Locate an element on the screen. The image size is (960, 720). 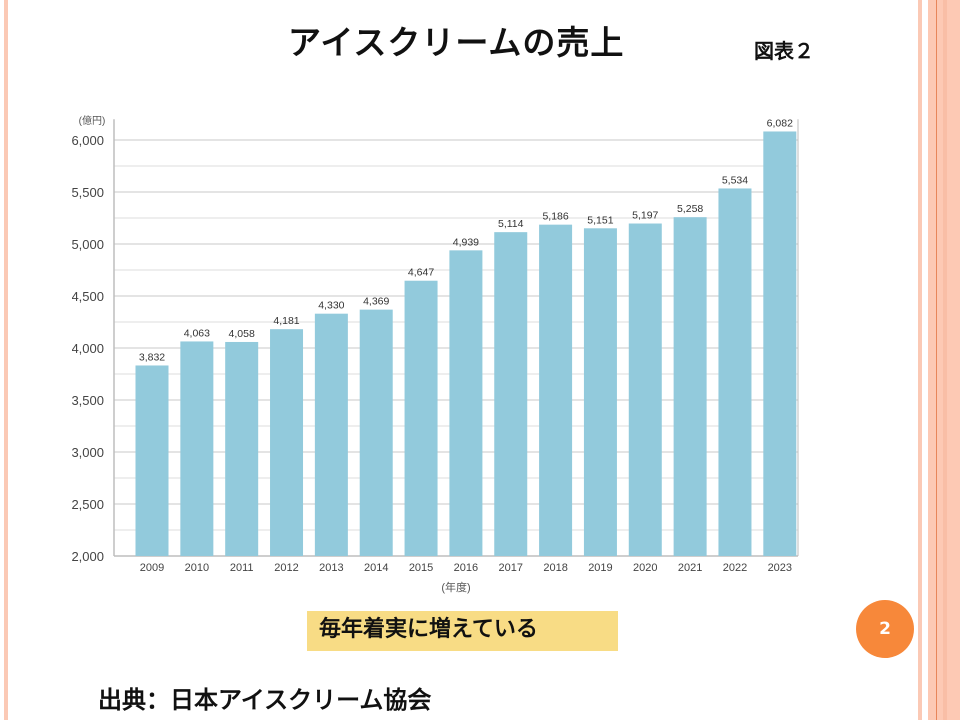
x-tick-label: 2012 is located at coordinates (286, 568).